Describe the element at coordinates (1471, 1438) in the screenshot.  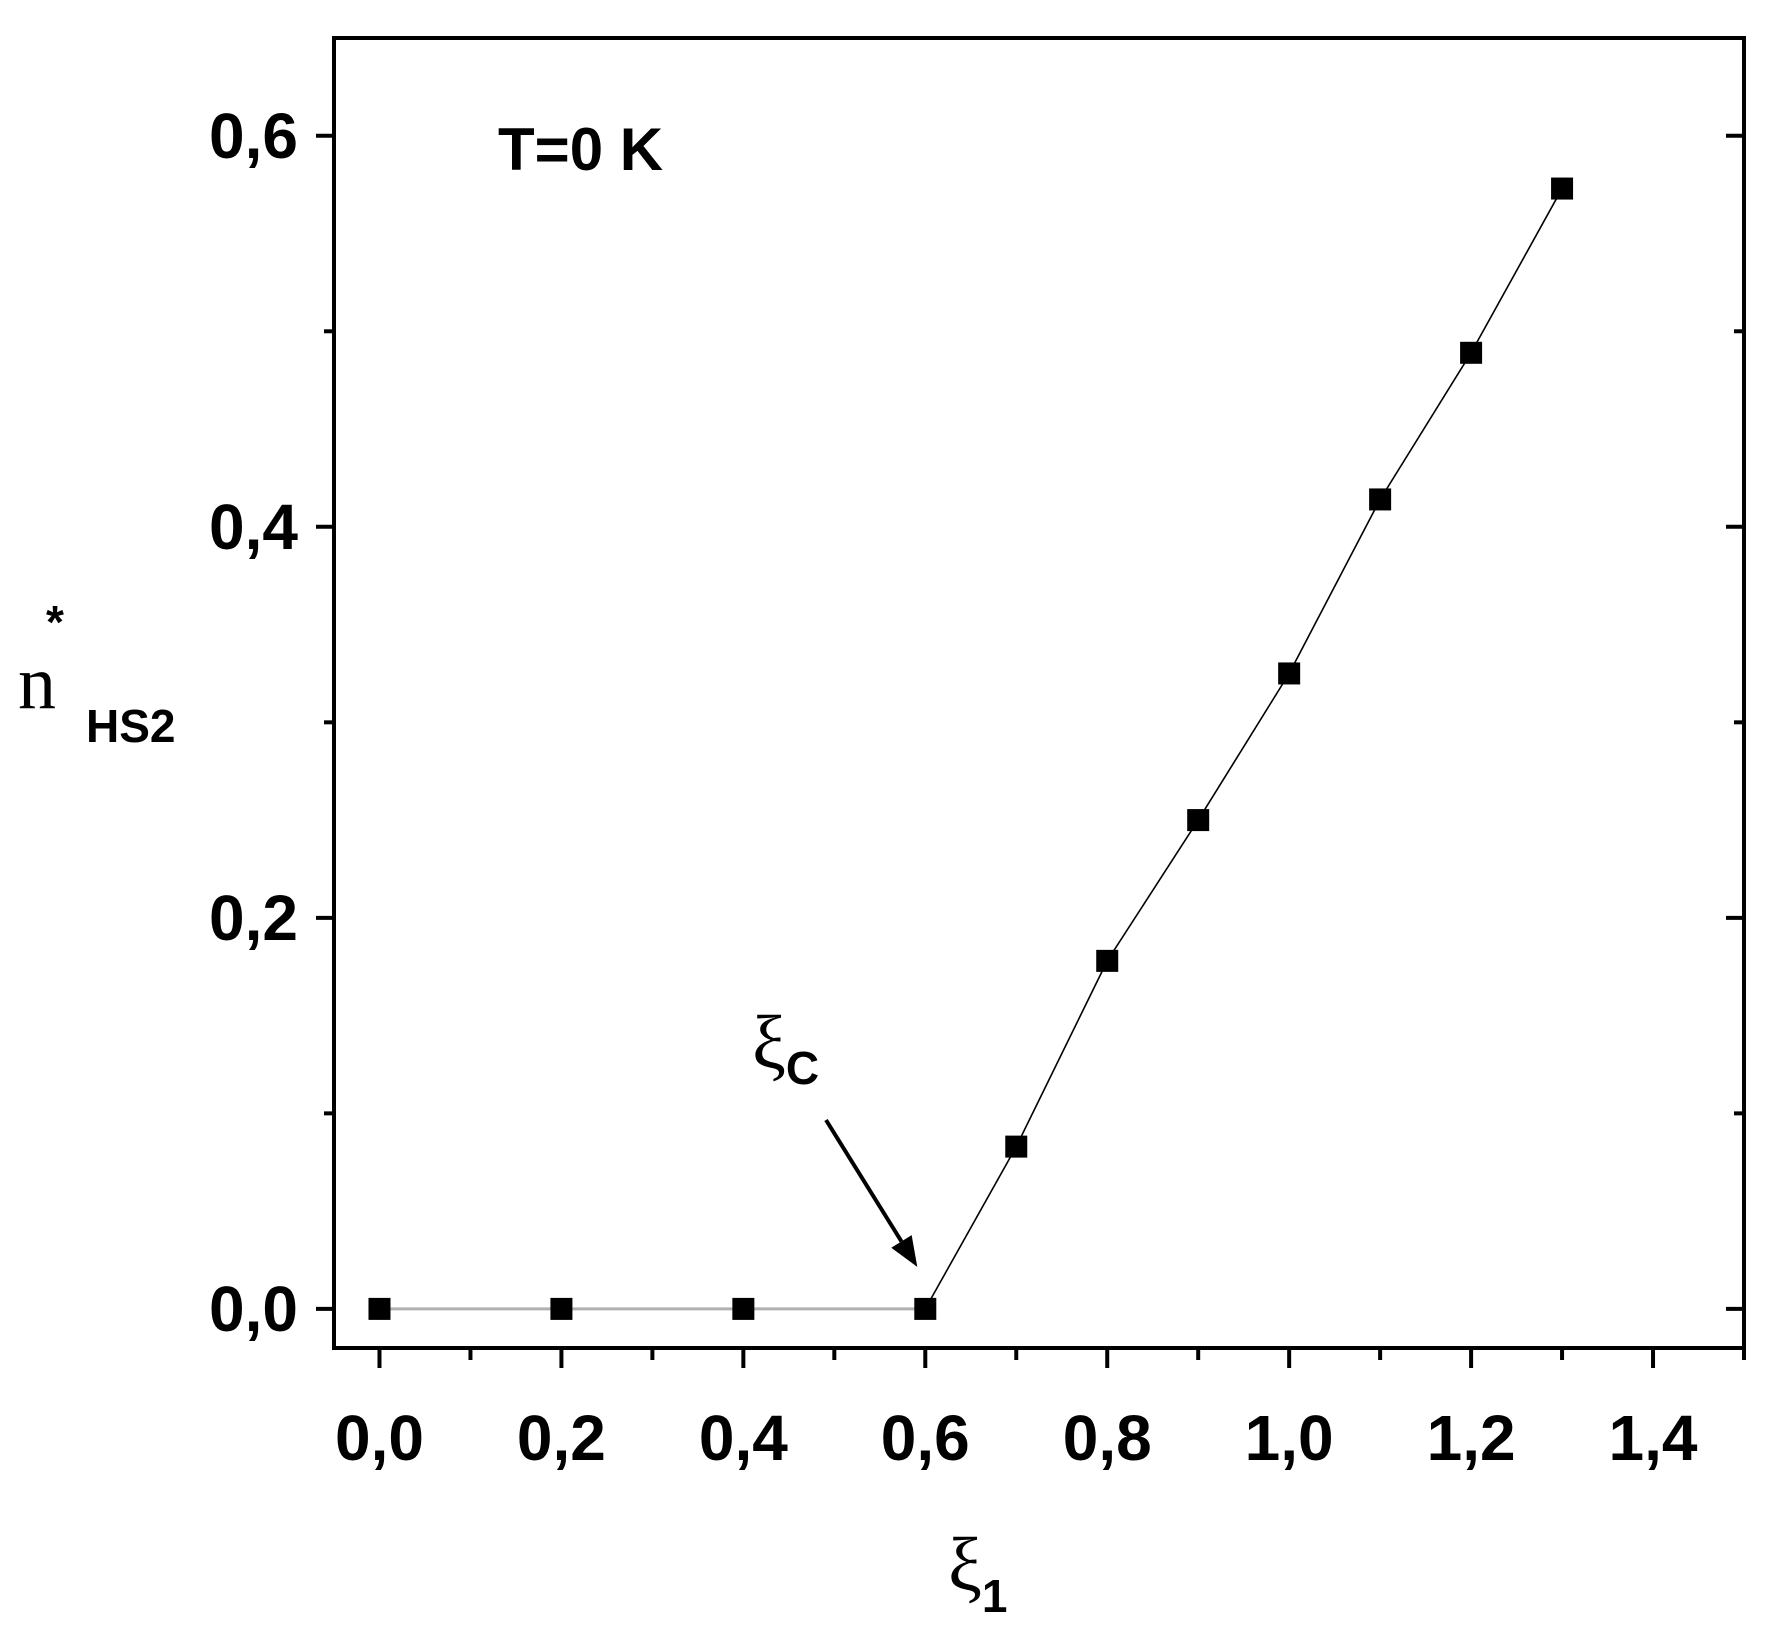
I see `x-tick-label: 1,2` at that location.